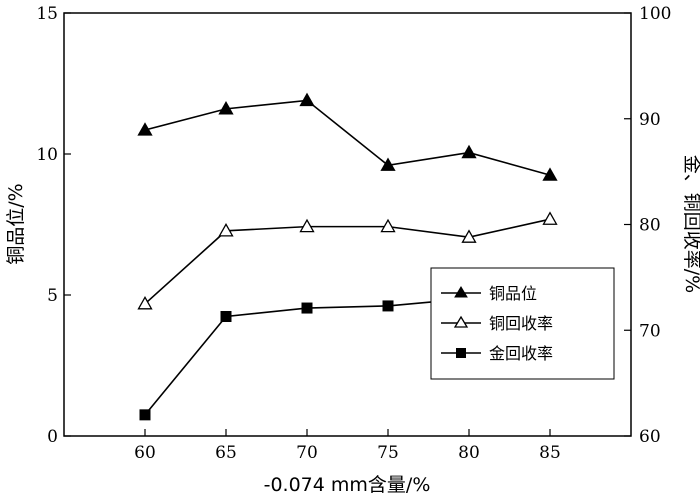 This screenshot has height=500, width=700. I want to click on series-line-copper-recovery, so click(347, 261).